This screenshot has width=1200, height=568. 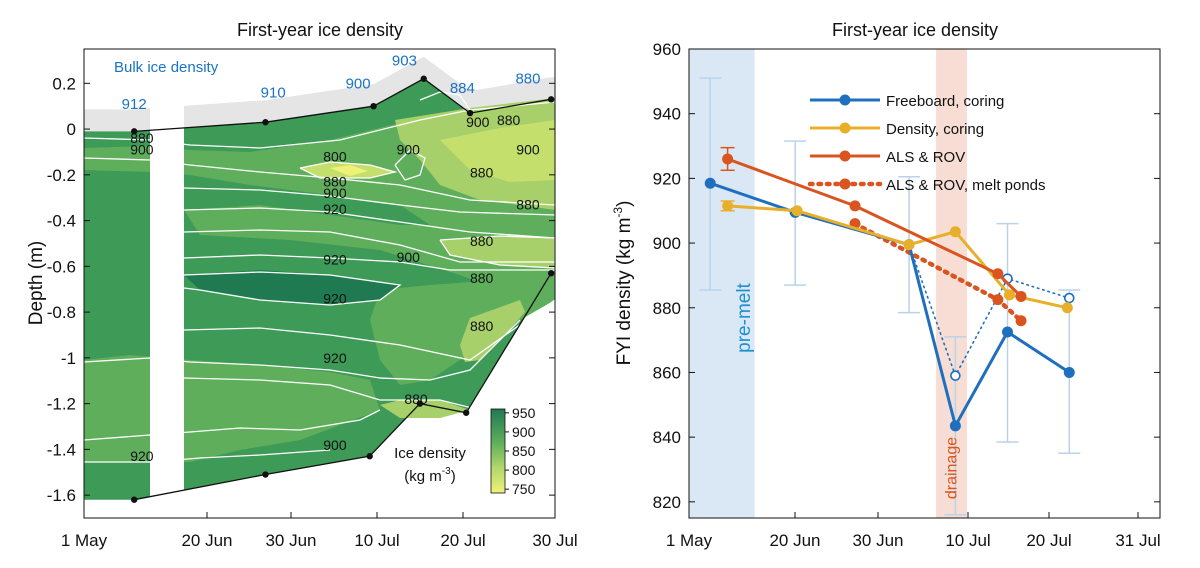 What do you see at coordinates (524, 470) in the screenshot?
I see `colorbar-tick-label: 800` at bounding box center [524, 470].